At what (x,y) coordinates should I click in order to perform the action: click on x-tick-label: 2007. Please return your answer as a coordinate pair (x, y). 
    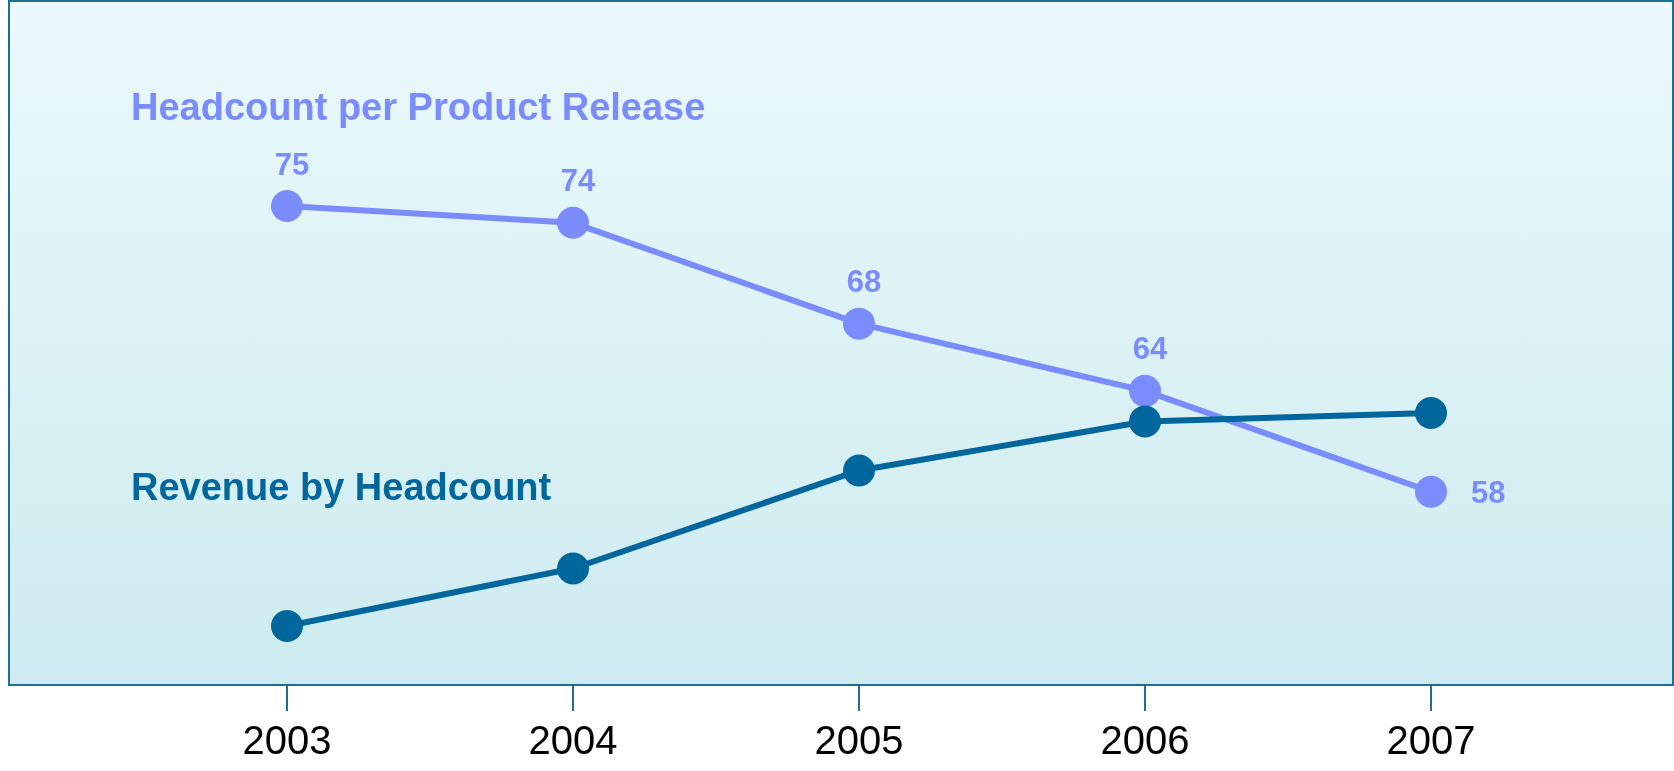
    Looking at the image, I should click on (1431, 740).